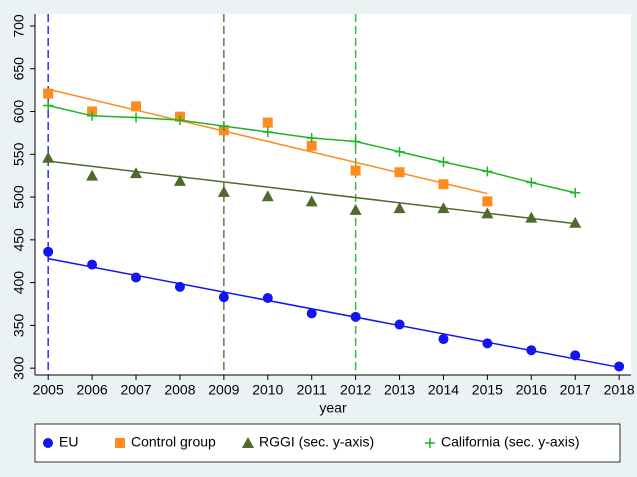  What do you see at coordinates (355, 390) in the screenshot?
I see `x-tick-label: 2012` at bounding box center [355, 390].